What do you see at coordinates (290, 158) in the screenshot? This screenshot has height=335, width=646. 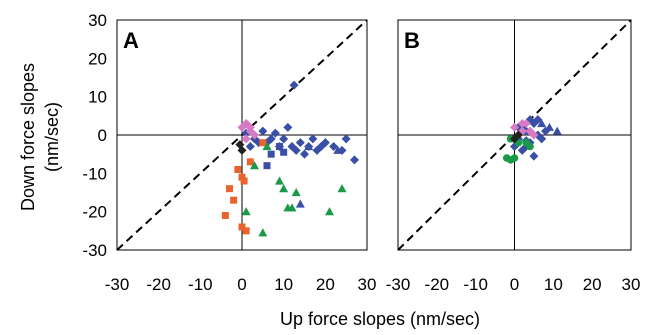 I see `panel-a-points` at bounding box center [290, 158].